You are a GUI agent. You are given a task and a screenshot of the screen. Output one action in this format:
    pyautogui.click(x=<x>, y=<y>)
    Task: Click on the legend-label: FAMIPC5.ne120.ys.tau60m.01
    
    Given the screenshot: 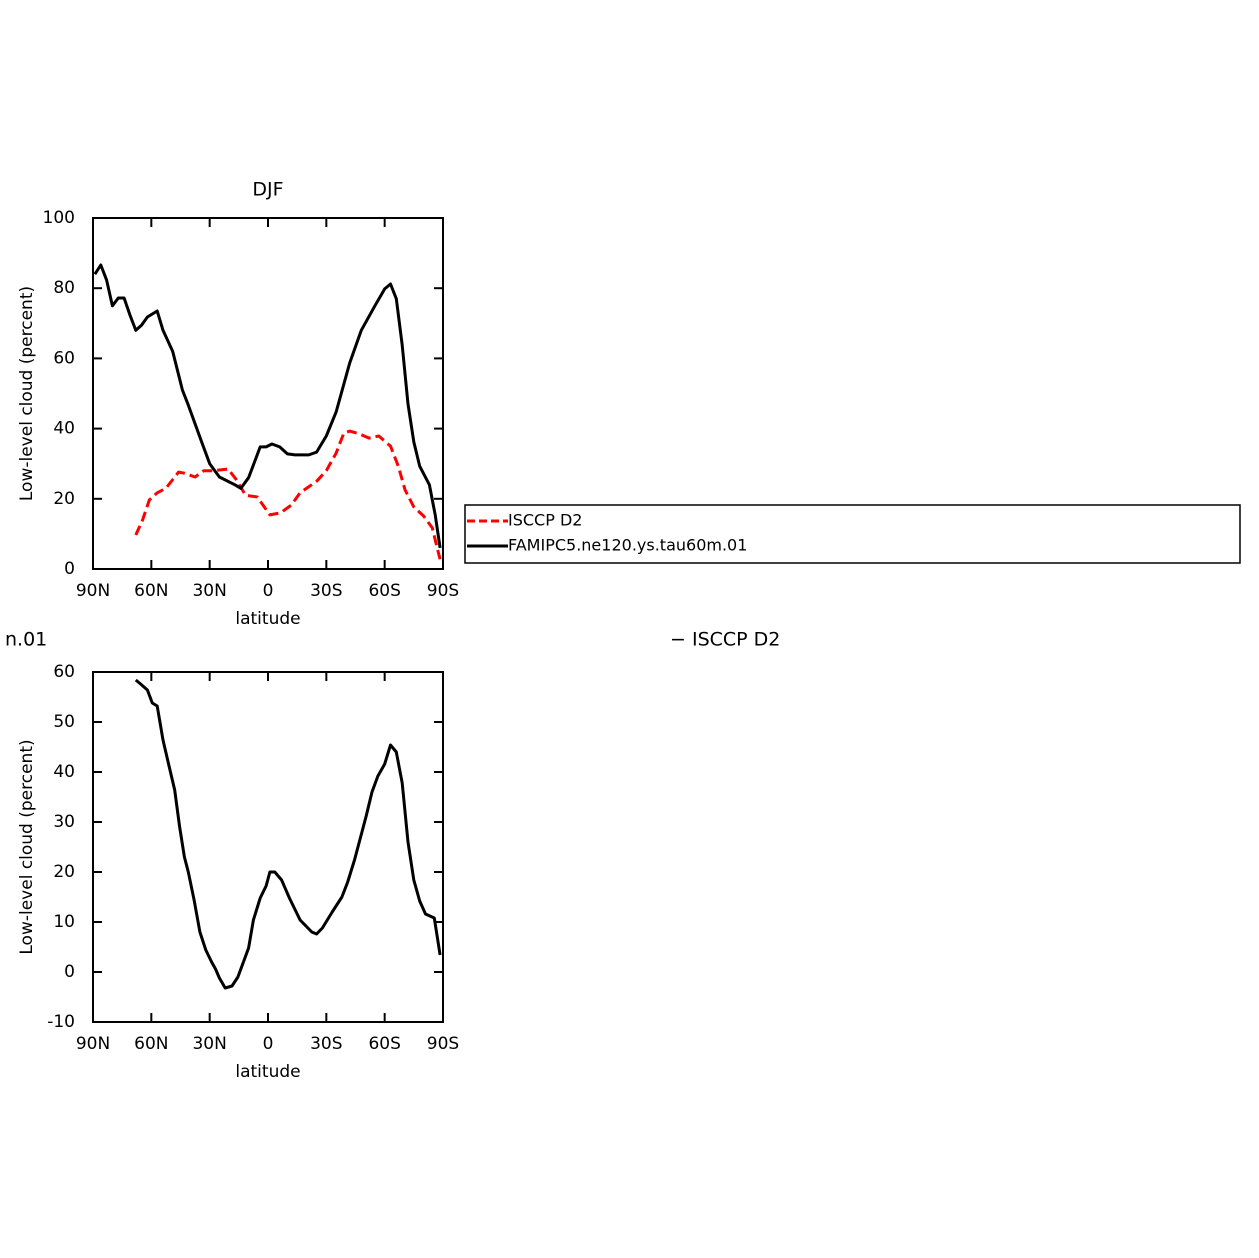 What is the action you would take?
    pyautogui.click(x=627, y=545)
    